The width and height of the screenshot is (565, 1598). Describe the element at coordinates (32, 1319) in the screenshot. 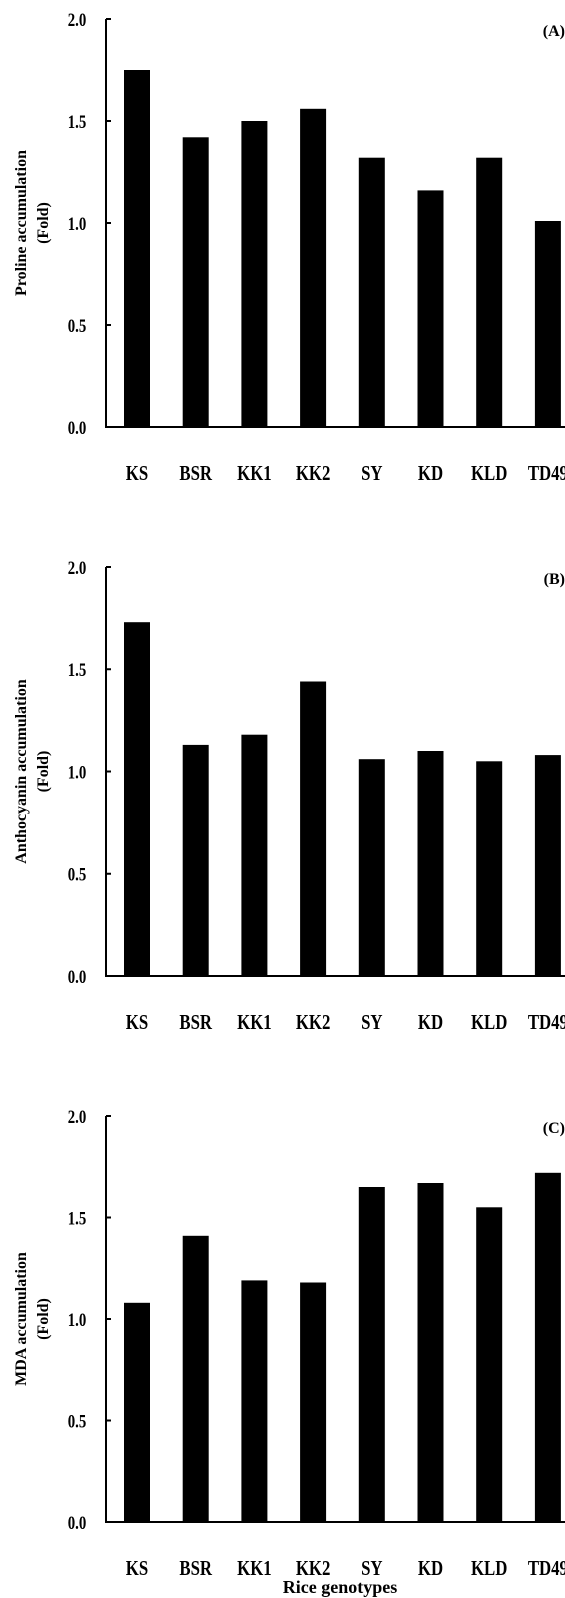

I see `y-axis-label: MDA accumulation (Fold)` at that location.